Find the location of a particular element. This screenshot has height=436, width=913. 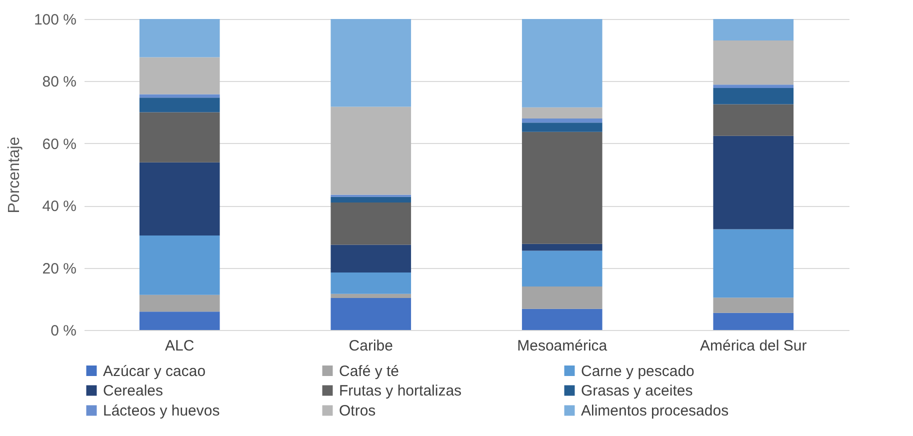

y-tick-label: 100 % is located at coordinates (55, 20).